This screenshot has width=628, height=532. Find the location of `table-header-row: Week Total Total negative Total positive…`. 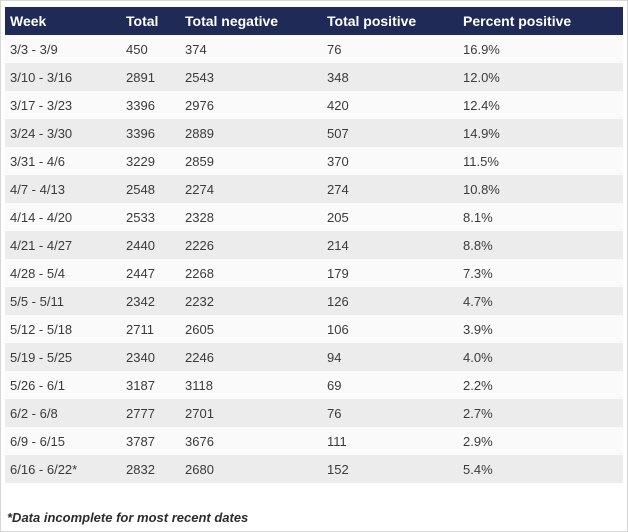

table-header-row: Week Total Total negative Total positive… is located at coordinates (314, 21).